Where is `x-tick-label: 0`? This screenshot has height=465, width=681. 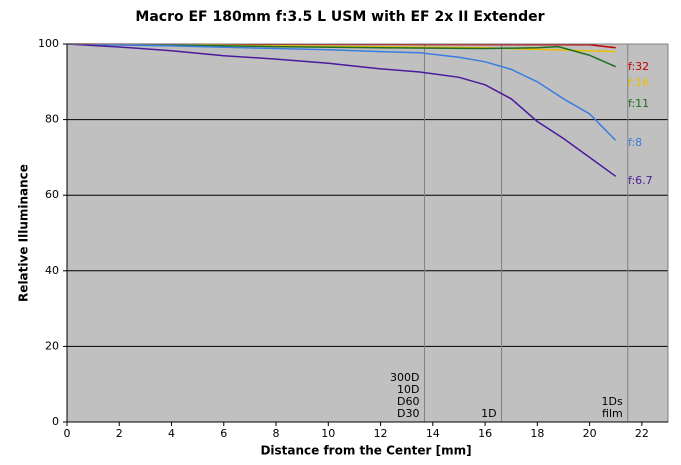 x-tick-label: 0 is located at coordinates (67, 433).